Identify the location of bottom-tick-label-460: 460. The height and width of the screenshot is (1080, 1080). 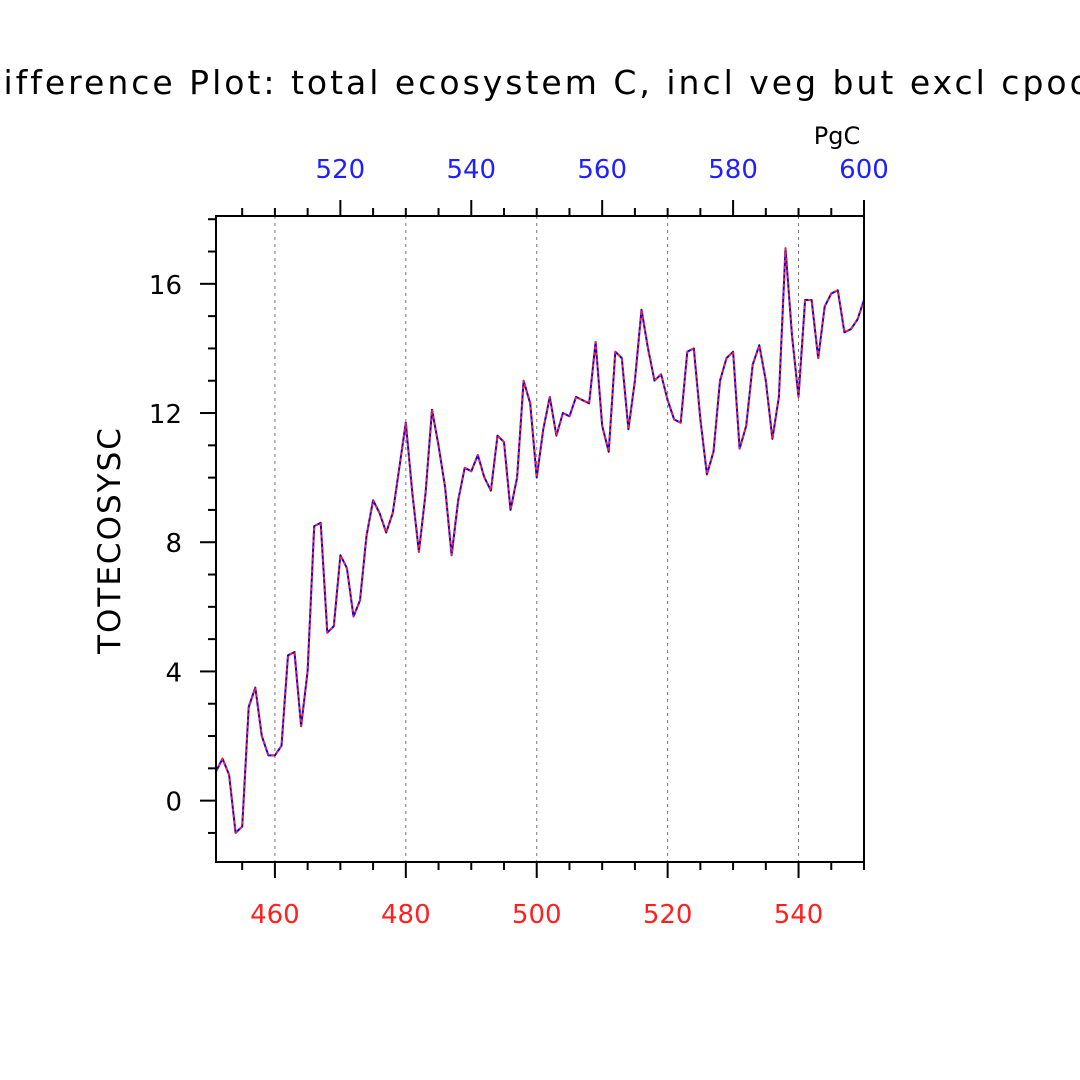
(275, 915).